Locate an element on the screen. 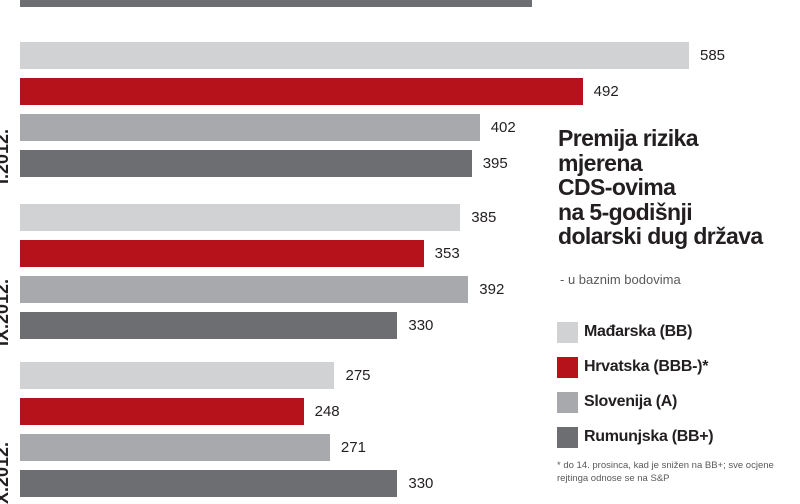 The height and width of the screenshot is (504, 800). legend-label: Slovenija (A) is located at coordinates (631, 401).